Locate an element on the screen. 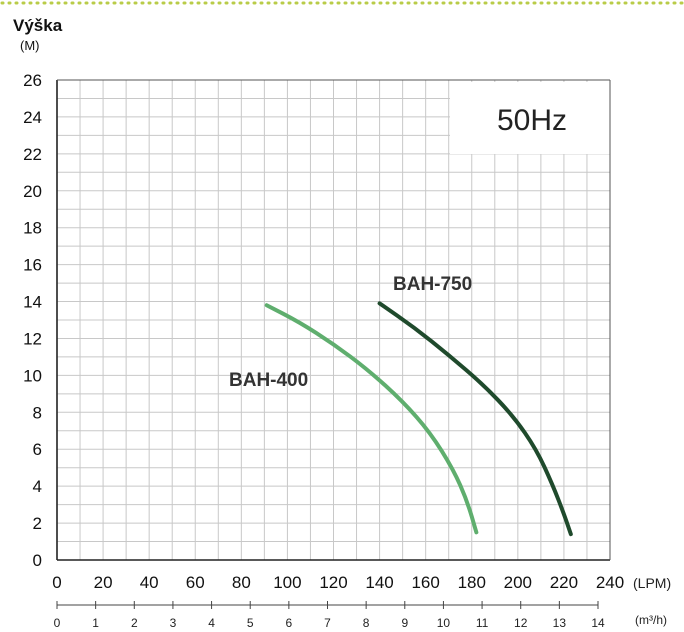 Image resolution: width=684 pixels, height=632 pixels. x2-tick-label: 1 is located at coordinates (95, 623).